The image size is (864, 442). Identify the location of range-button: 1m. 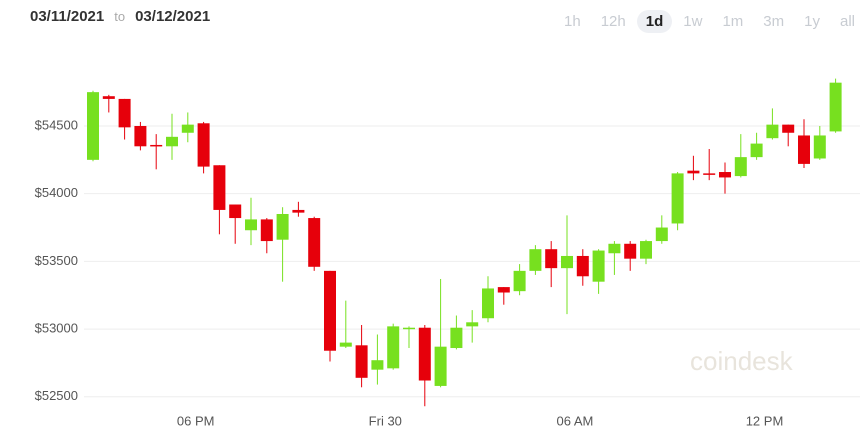
(733, 21).